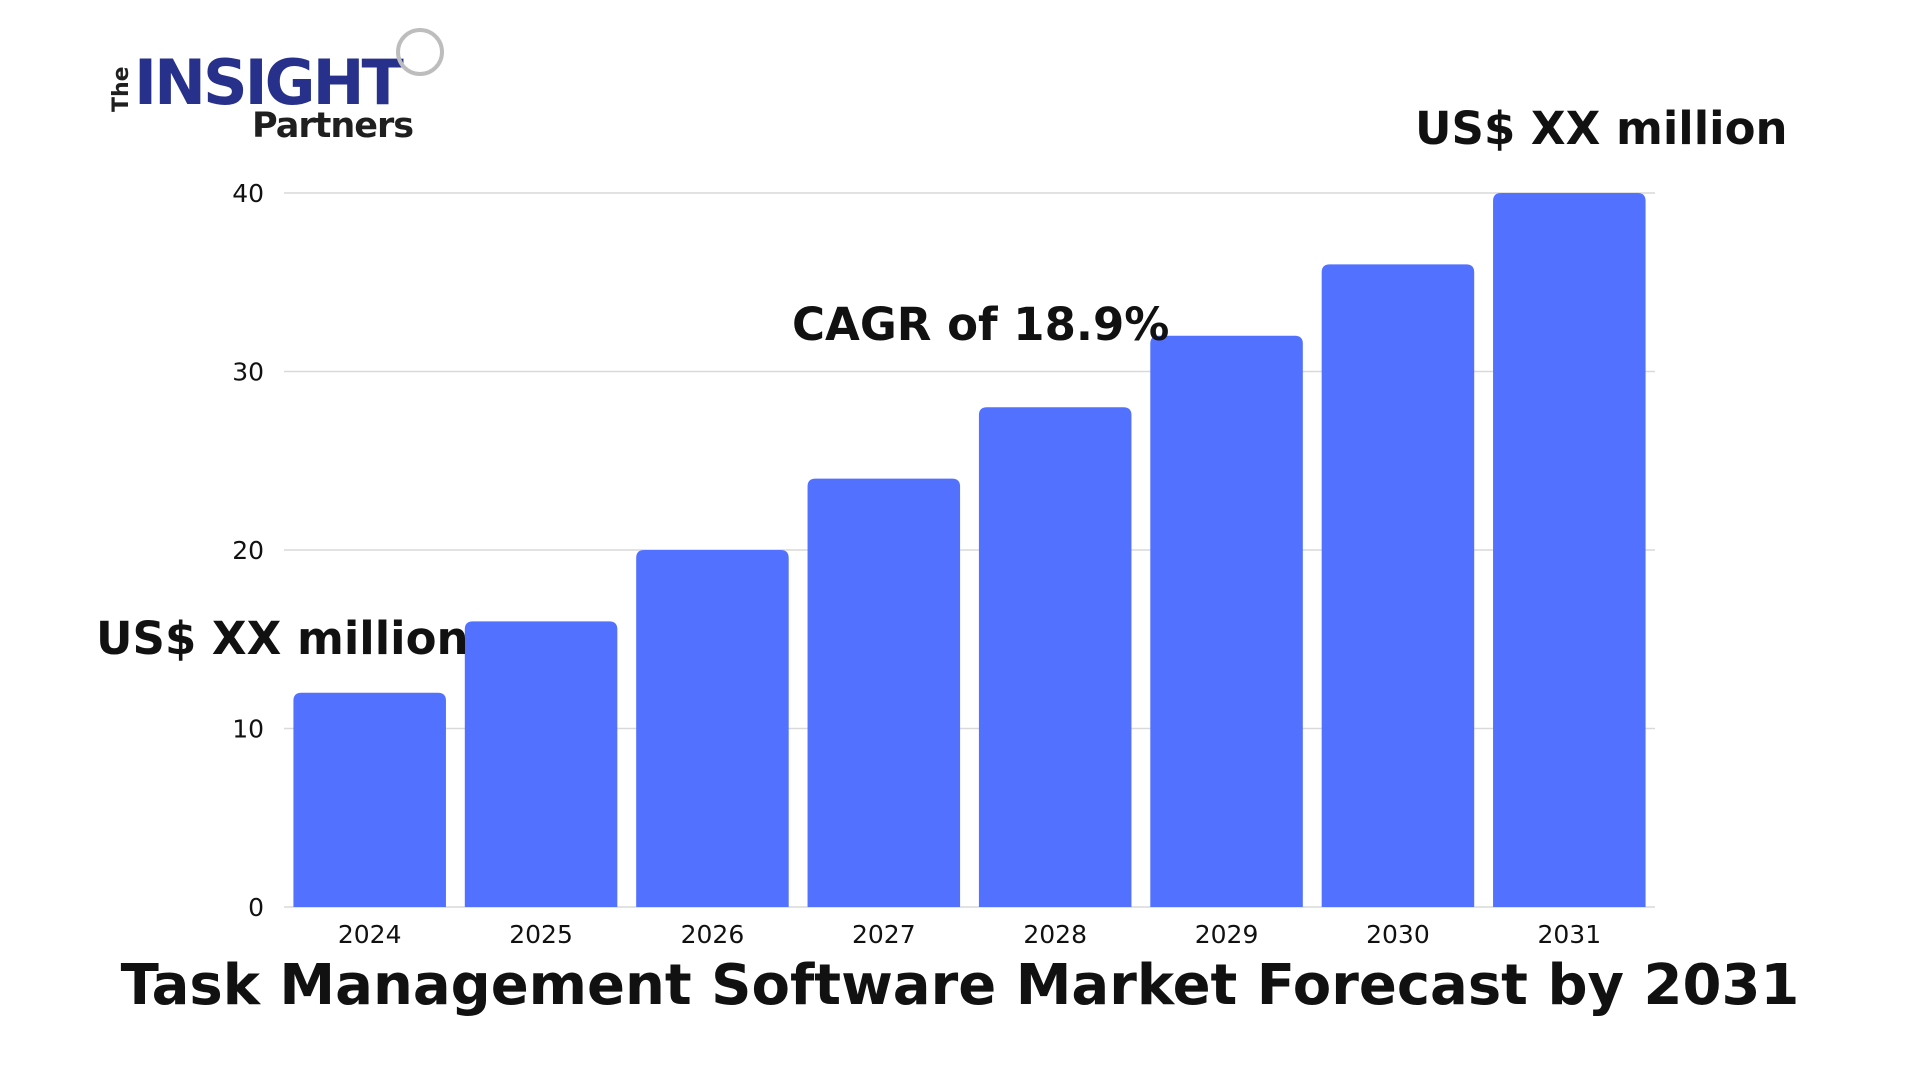 This screenshot has width=1920, height=1080. What do you see at coordinates (256, 907) in the screenshot?
I see `y-tick-label: 0` at bounding box center [256, 907].